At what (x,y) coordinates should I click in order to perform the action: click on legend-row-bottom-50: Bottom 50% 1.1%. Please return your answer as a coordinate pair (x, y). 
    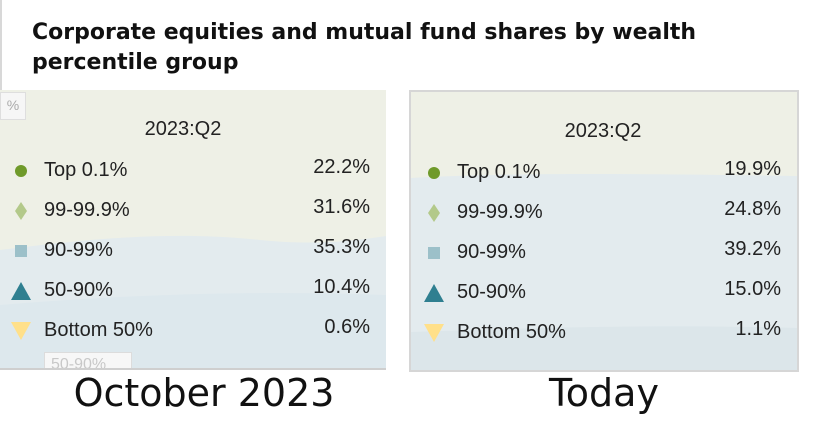
    Looking at the image, I should click on (604, 336).